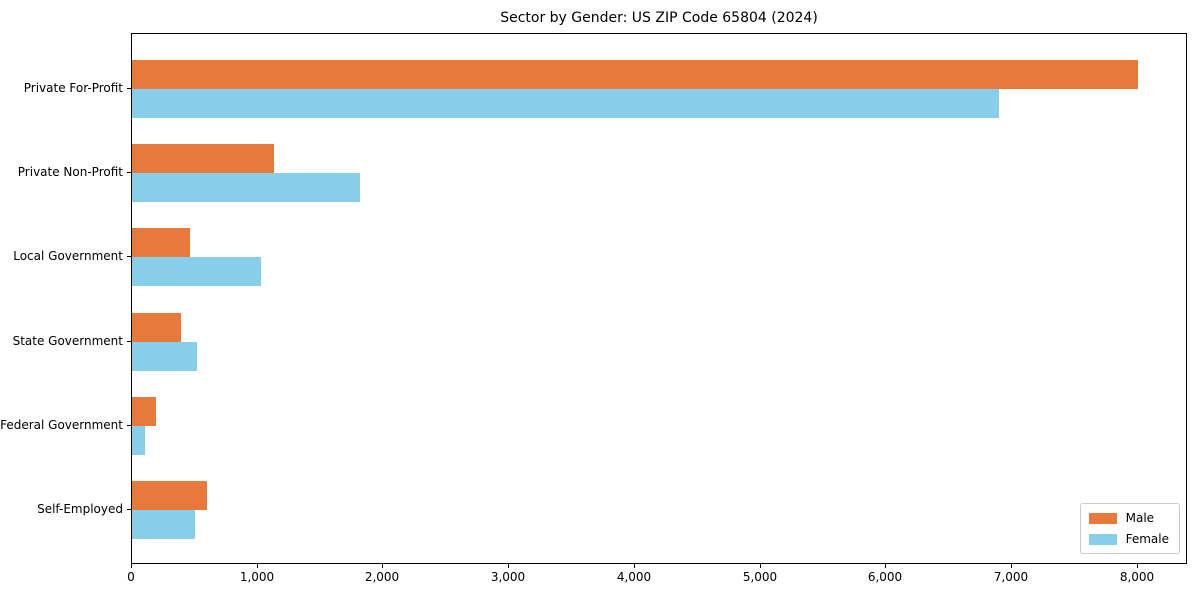 This screenshot has width=1200, height=600. Describe the element at coordinates (760, 577) in the screenshot. I see `xtick-label-5000: 5,000` at that location.